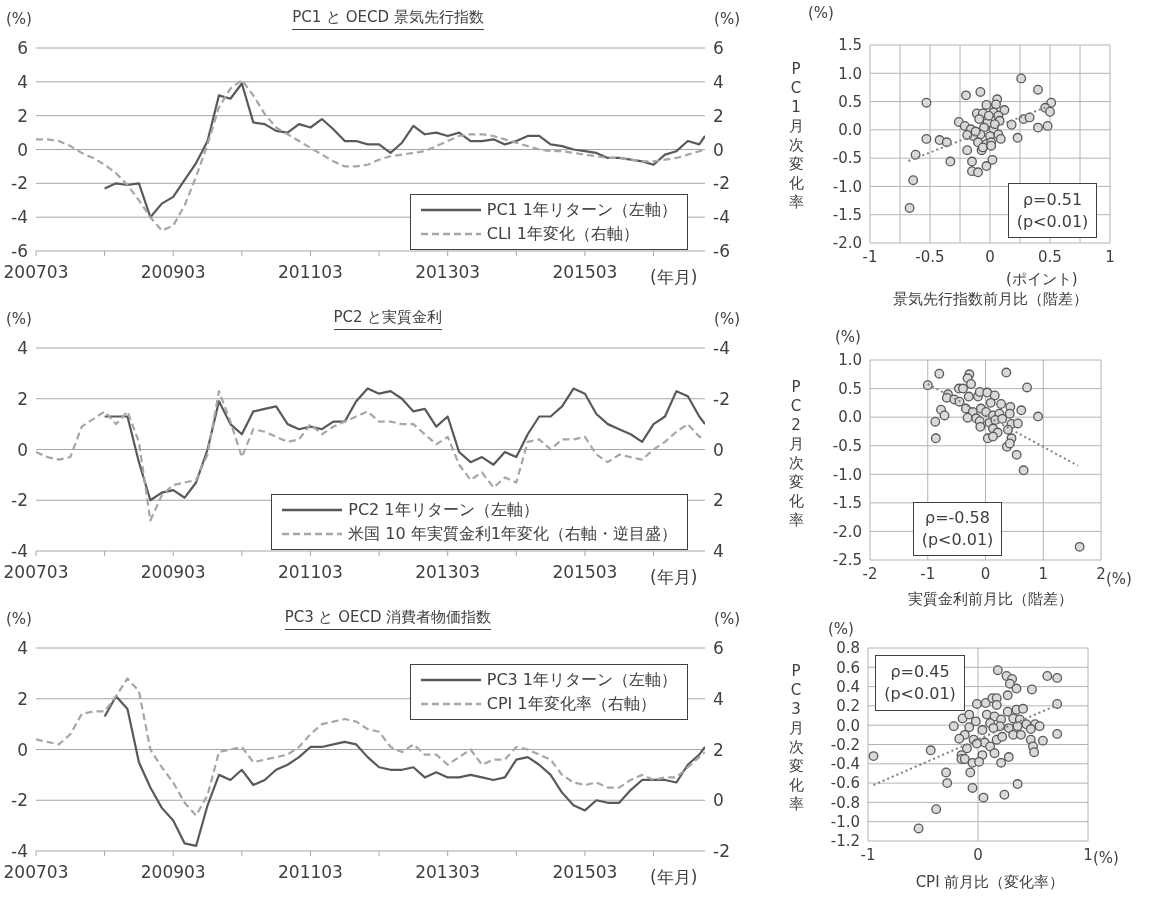  What do you see at coordinates (845, 764) in the screenshot?
I see `y-tick-label: -0.4` at bounding box center [845, 764].